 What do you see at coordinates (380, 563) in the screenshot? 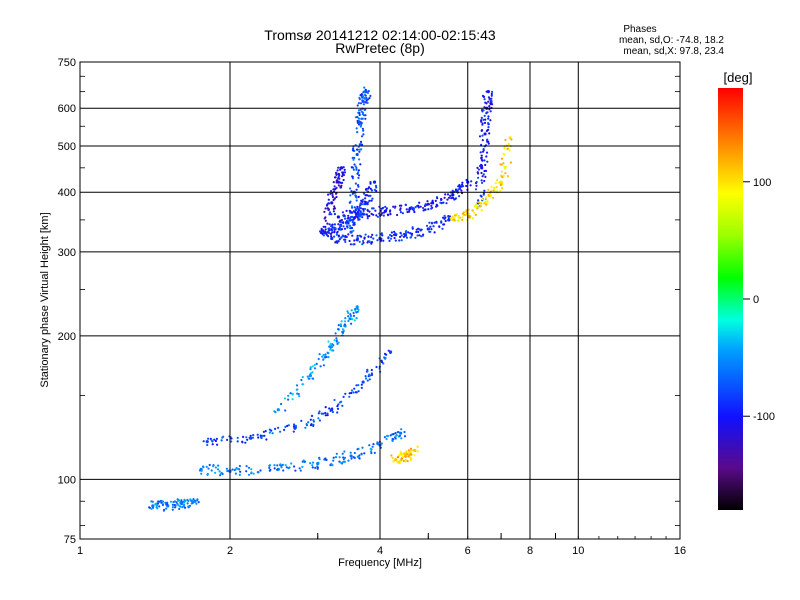
I see `x-axis-title: Frequency [MHz]` at bounding box center [380, 563].